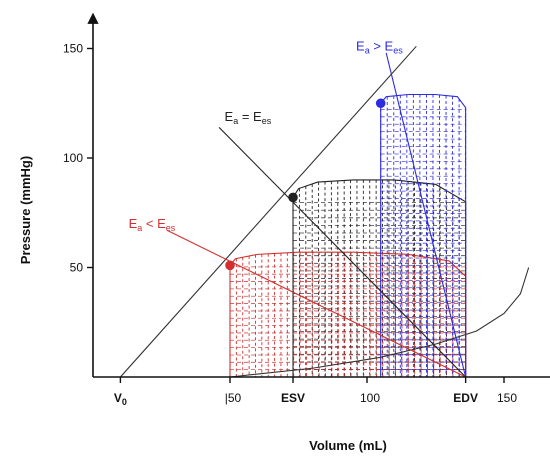 The image size is (550, 463). Describe the element at coordinates (152, 224) in the screenshot. I see `ea-label-red: Ea < Ees` at that location.